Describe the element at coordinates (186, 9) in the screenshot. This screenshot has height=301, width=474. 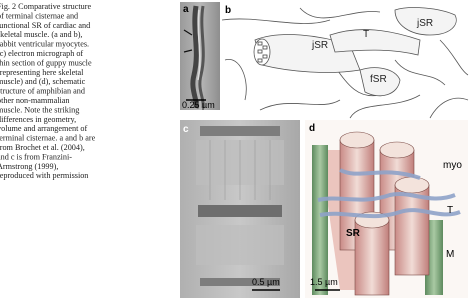
I see `panel-label: a` at that location.